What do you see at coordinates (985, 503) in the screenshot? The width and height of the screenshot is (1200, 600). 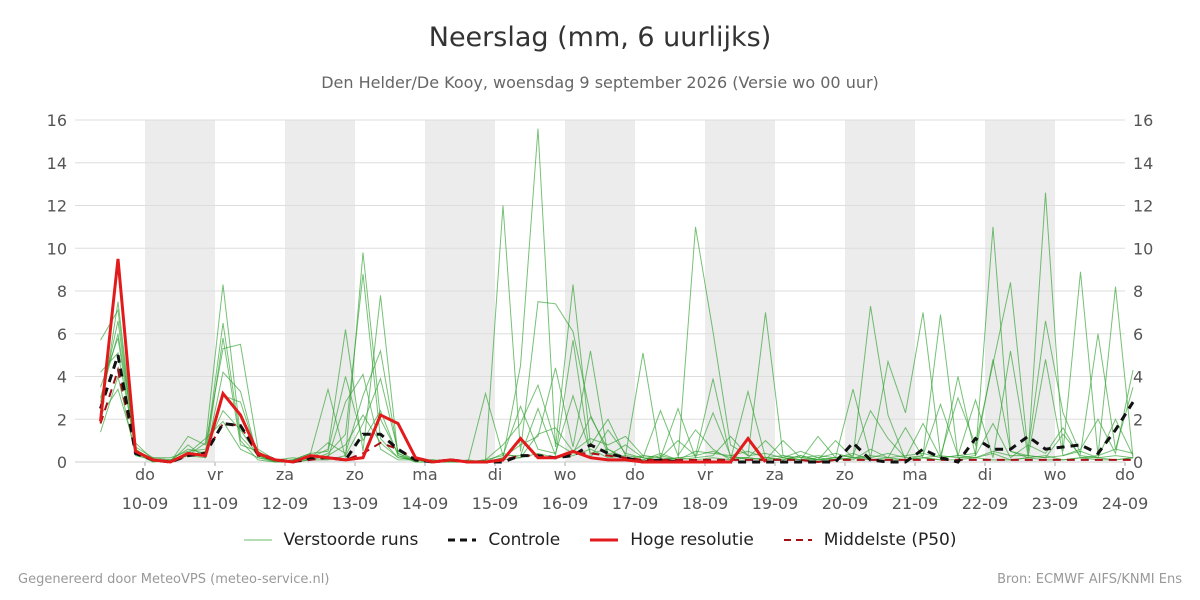 I see `x-tick-date: 22-09` at bounding box center [985, 503].